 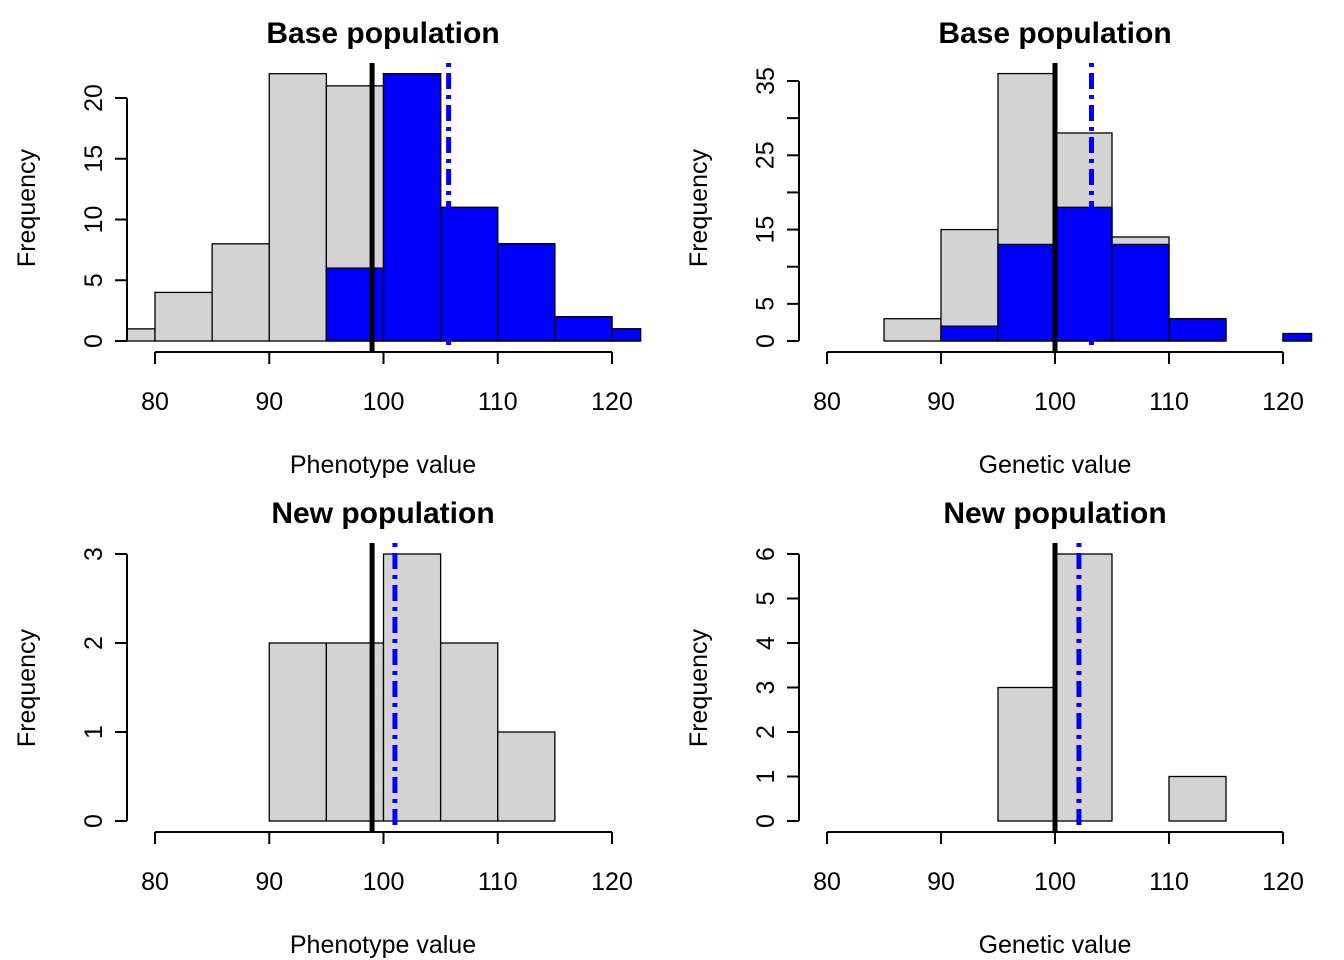 I want to click on y-tick-label: 20, so click(x=94, y=98).